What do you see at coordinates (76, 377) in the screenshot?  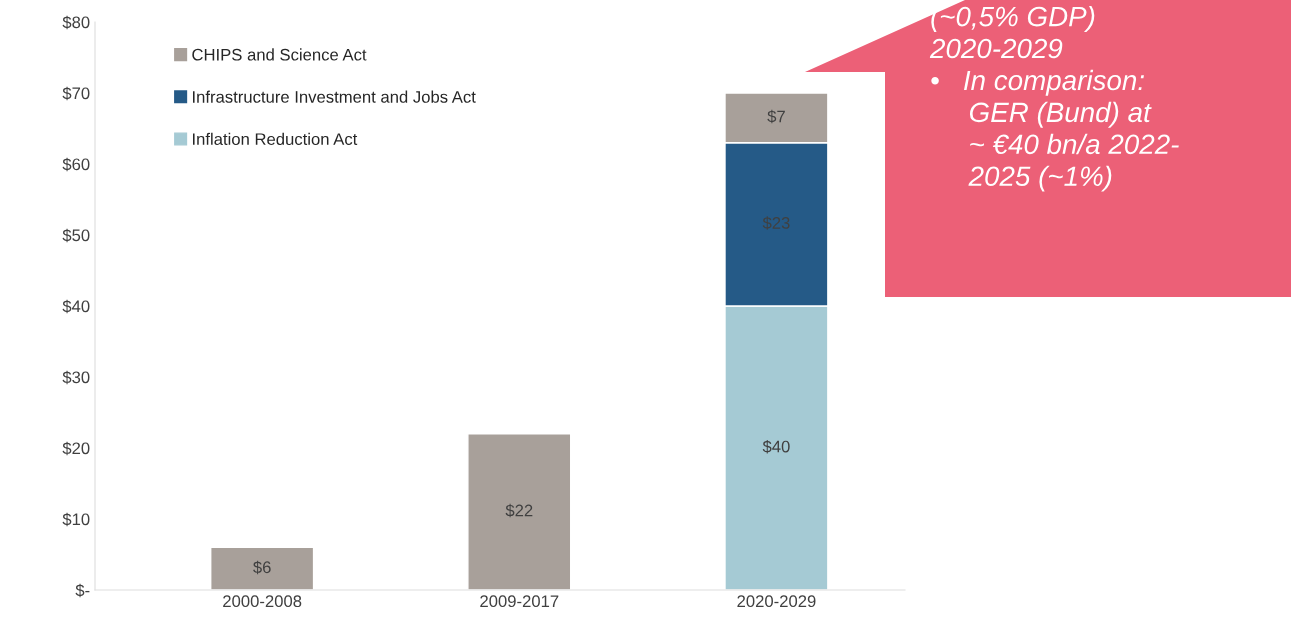 I see `y-tick-label: $30` at bounding box center [76, 377].